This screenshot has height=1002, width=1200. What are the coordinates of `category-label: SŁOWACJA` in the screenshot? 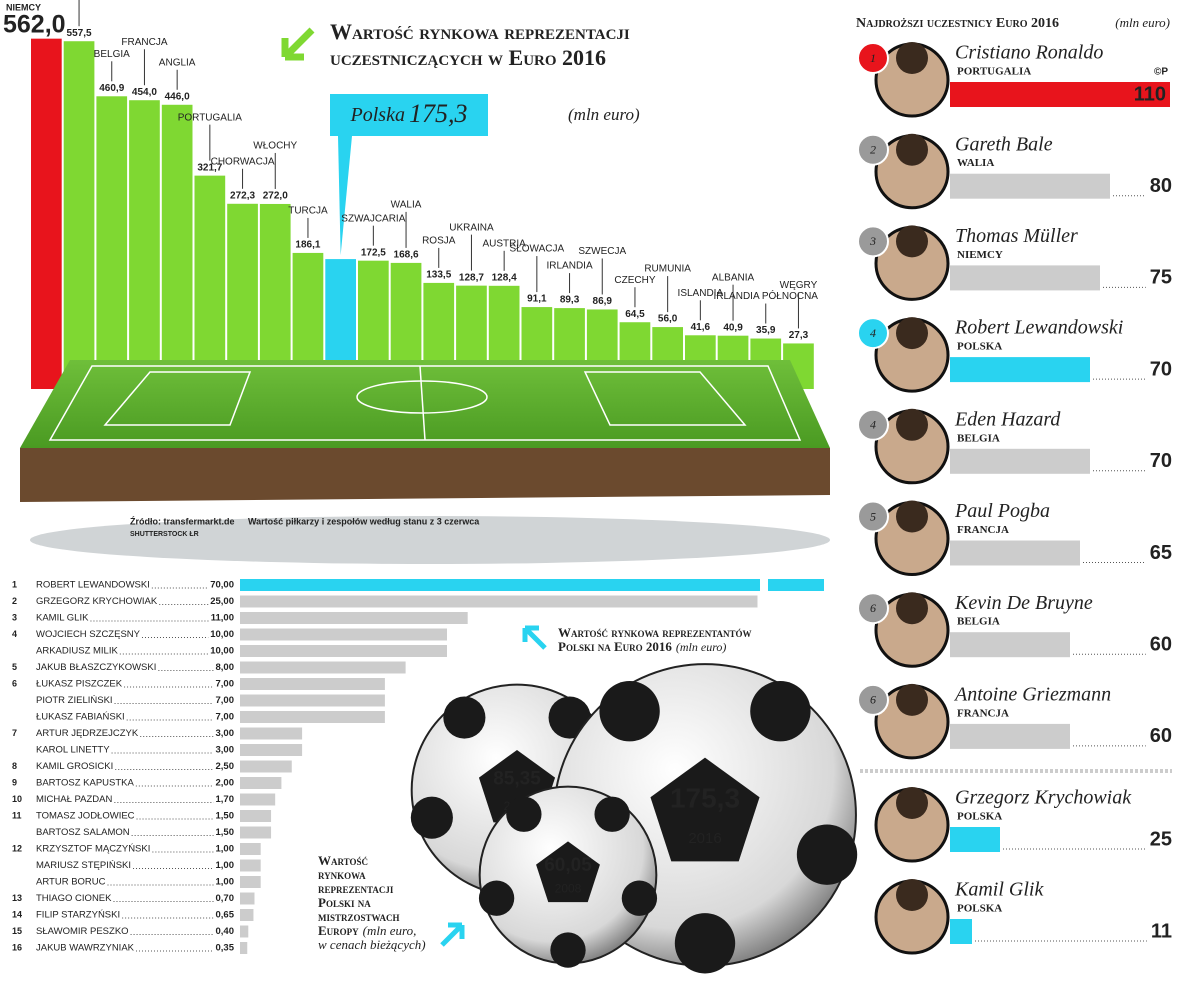 It's located at (537, 249).